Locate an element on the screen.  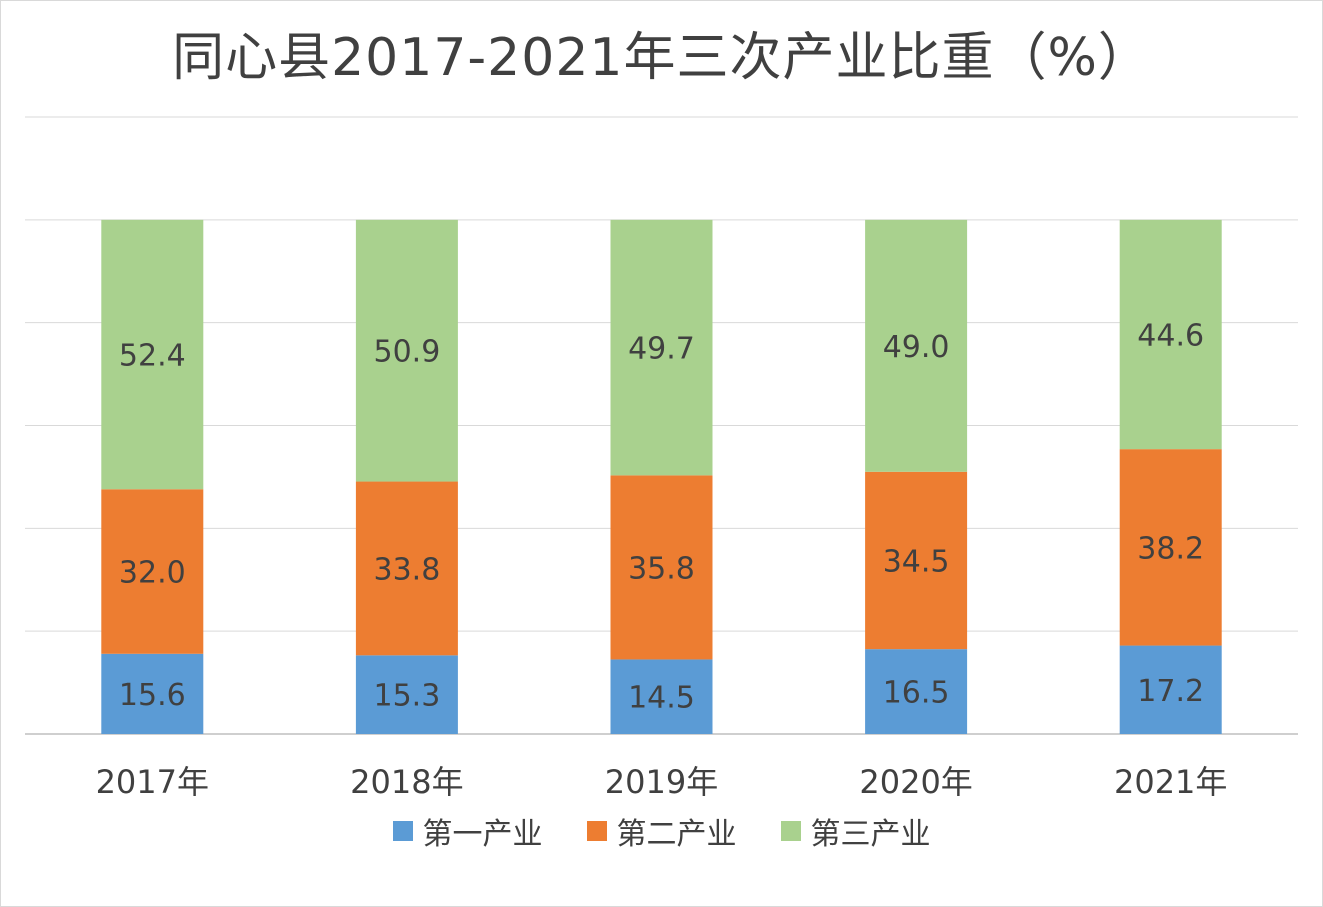
data-label: 52.4 is located at coordinates (152, 356).